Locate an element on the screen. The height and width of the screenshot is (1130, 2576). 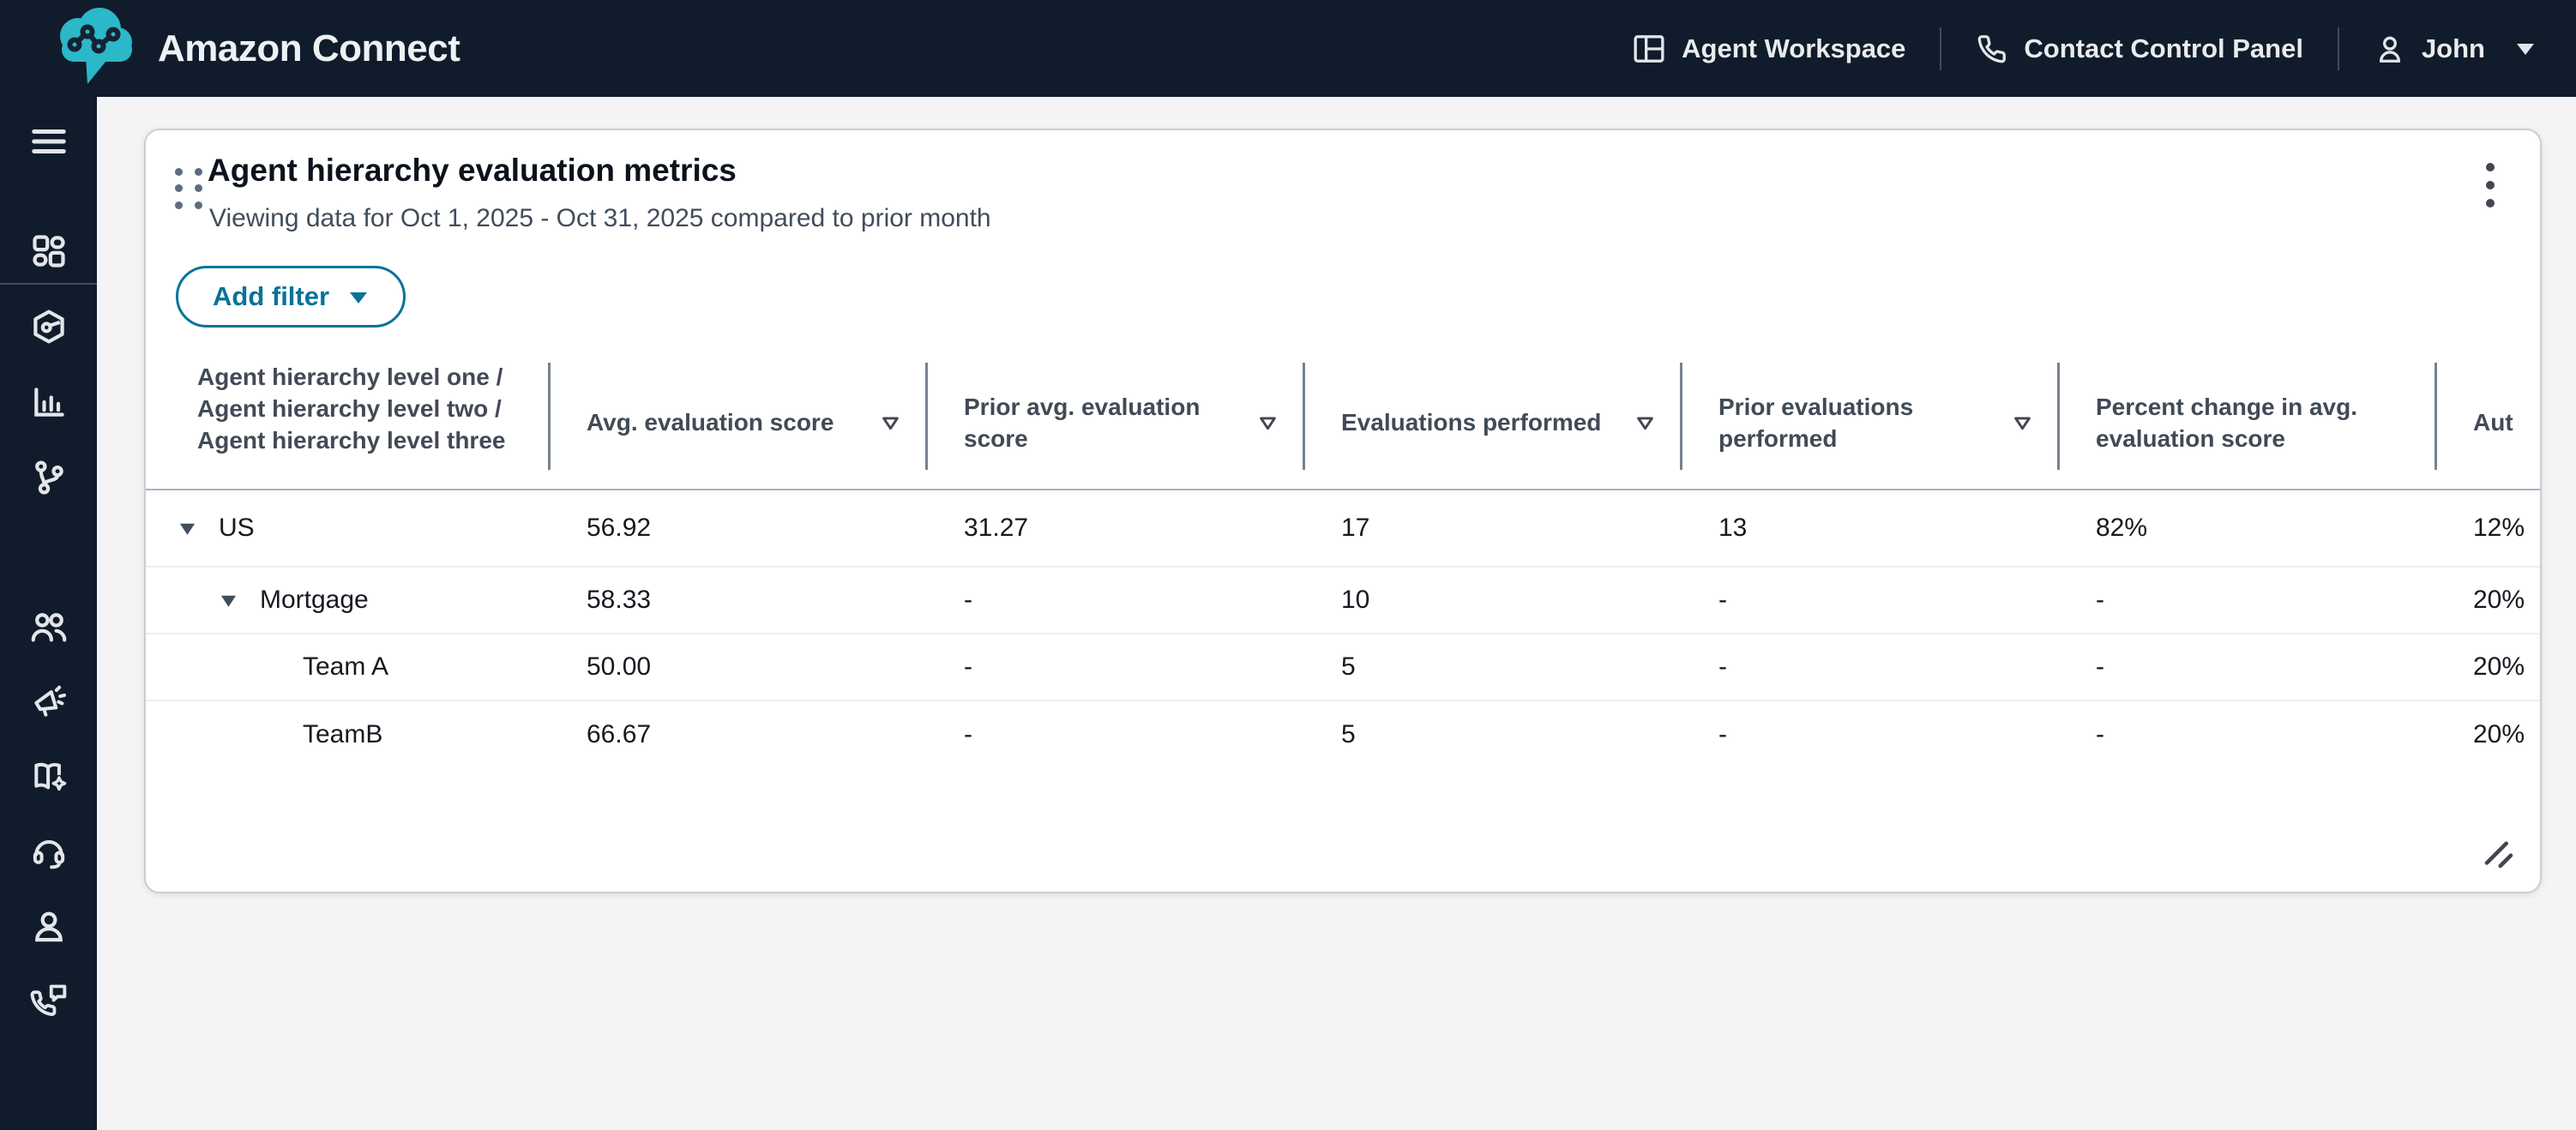
user-name-label: John is located at coordinates (2453, 48).